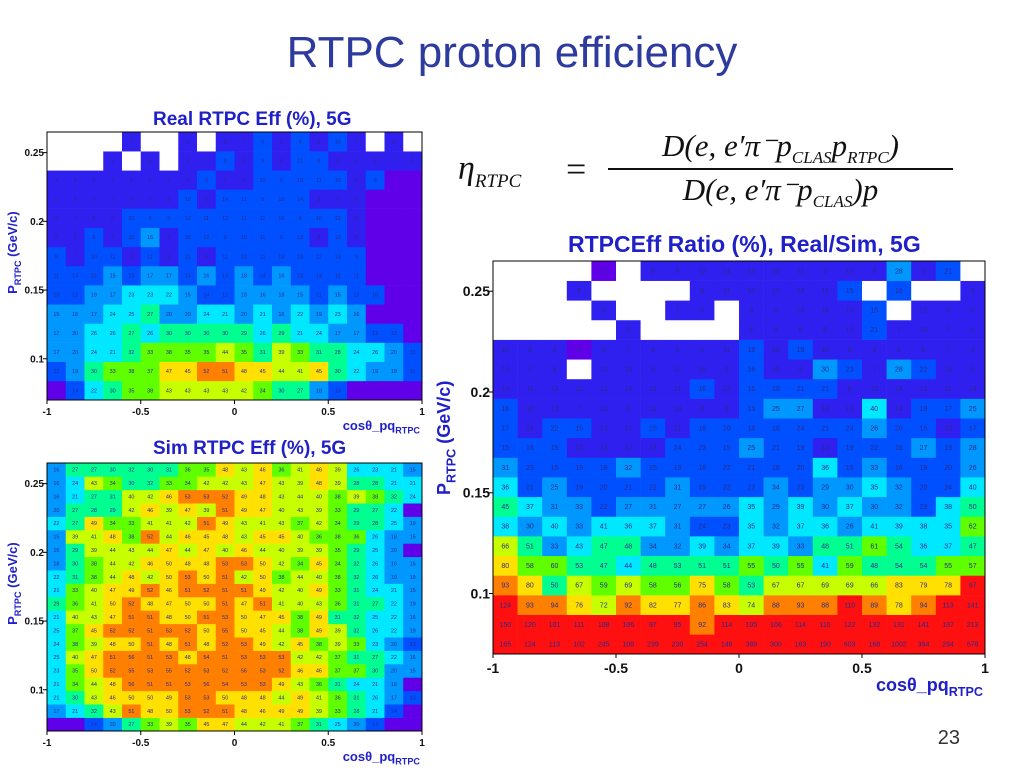  Describe the element at coordinates (75, 484) in the screenshot. I see `cell-value-label: 24` at that location.